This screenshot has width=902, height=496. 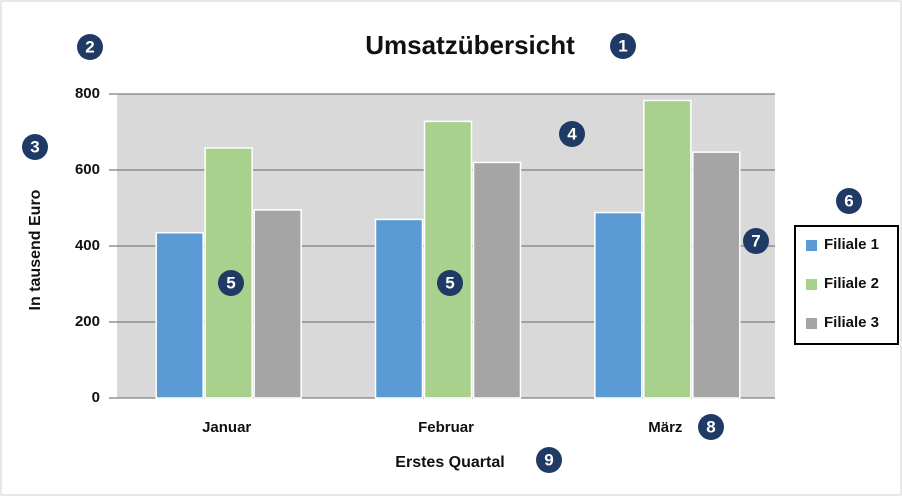 What do you see at coordinates (665, 427) in the screenshot?
I see `x-tick-label: März` at bounding box center [665, 427].